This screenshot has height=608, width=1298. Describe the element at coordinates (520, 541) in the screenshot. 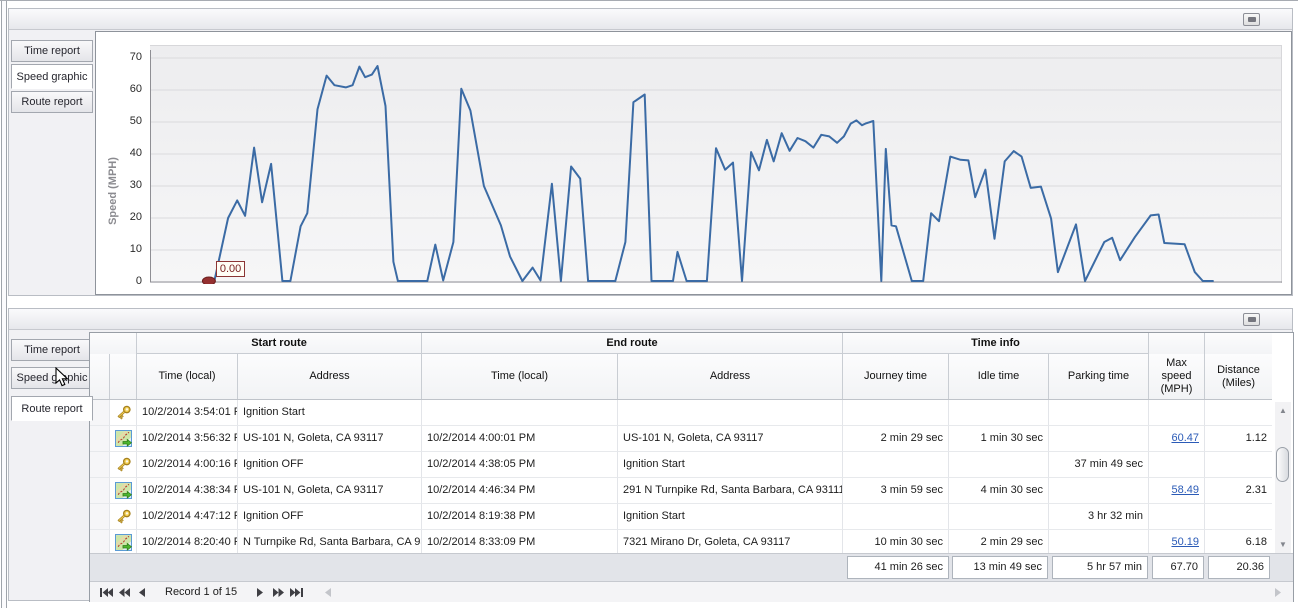

I see `cell-end-time: 10/2/2014 8:33:09 PM` at that location.